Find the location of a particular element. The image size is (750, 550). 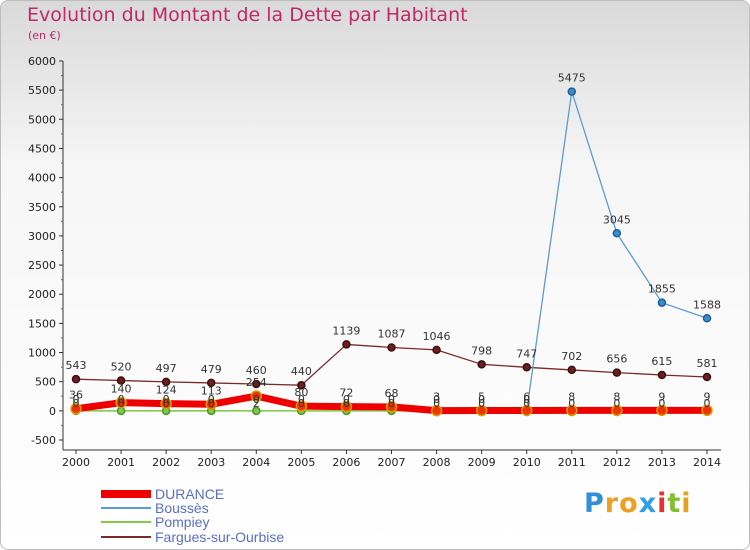

x-tick-label: 2011 is located at coordinates (572, 462).